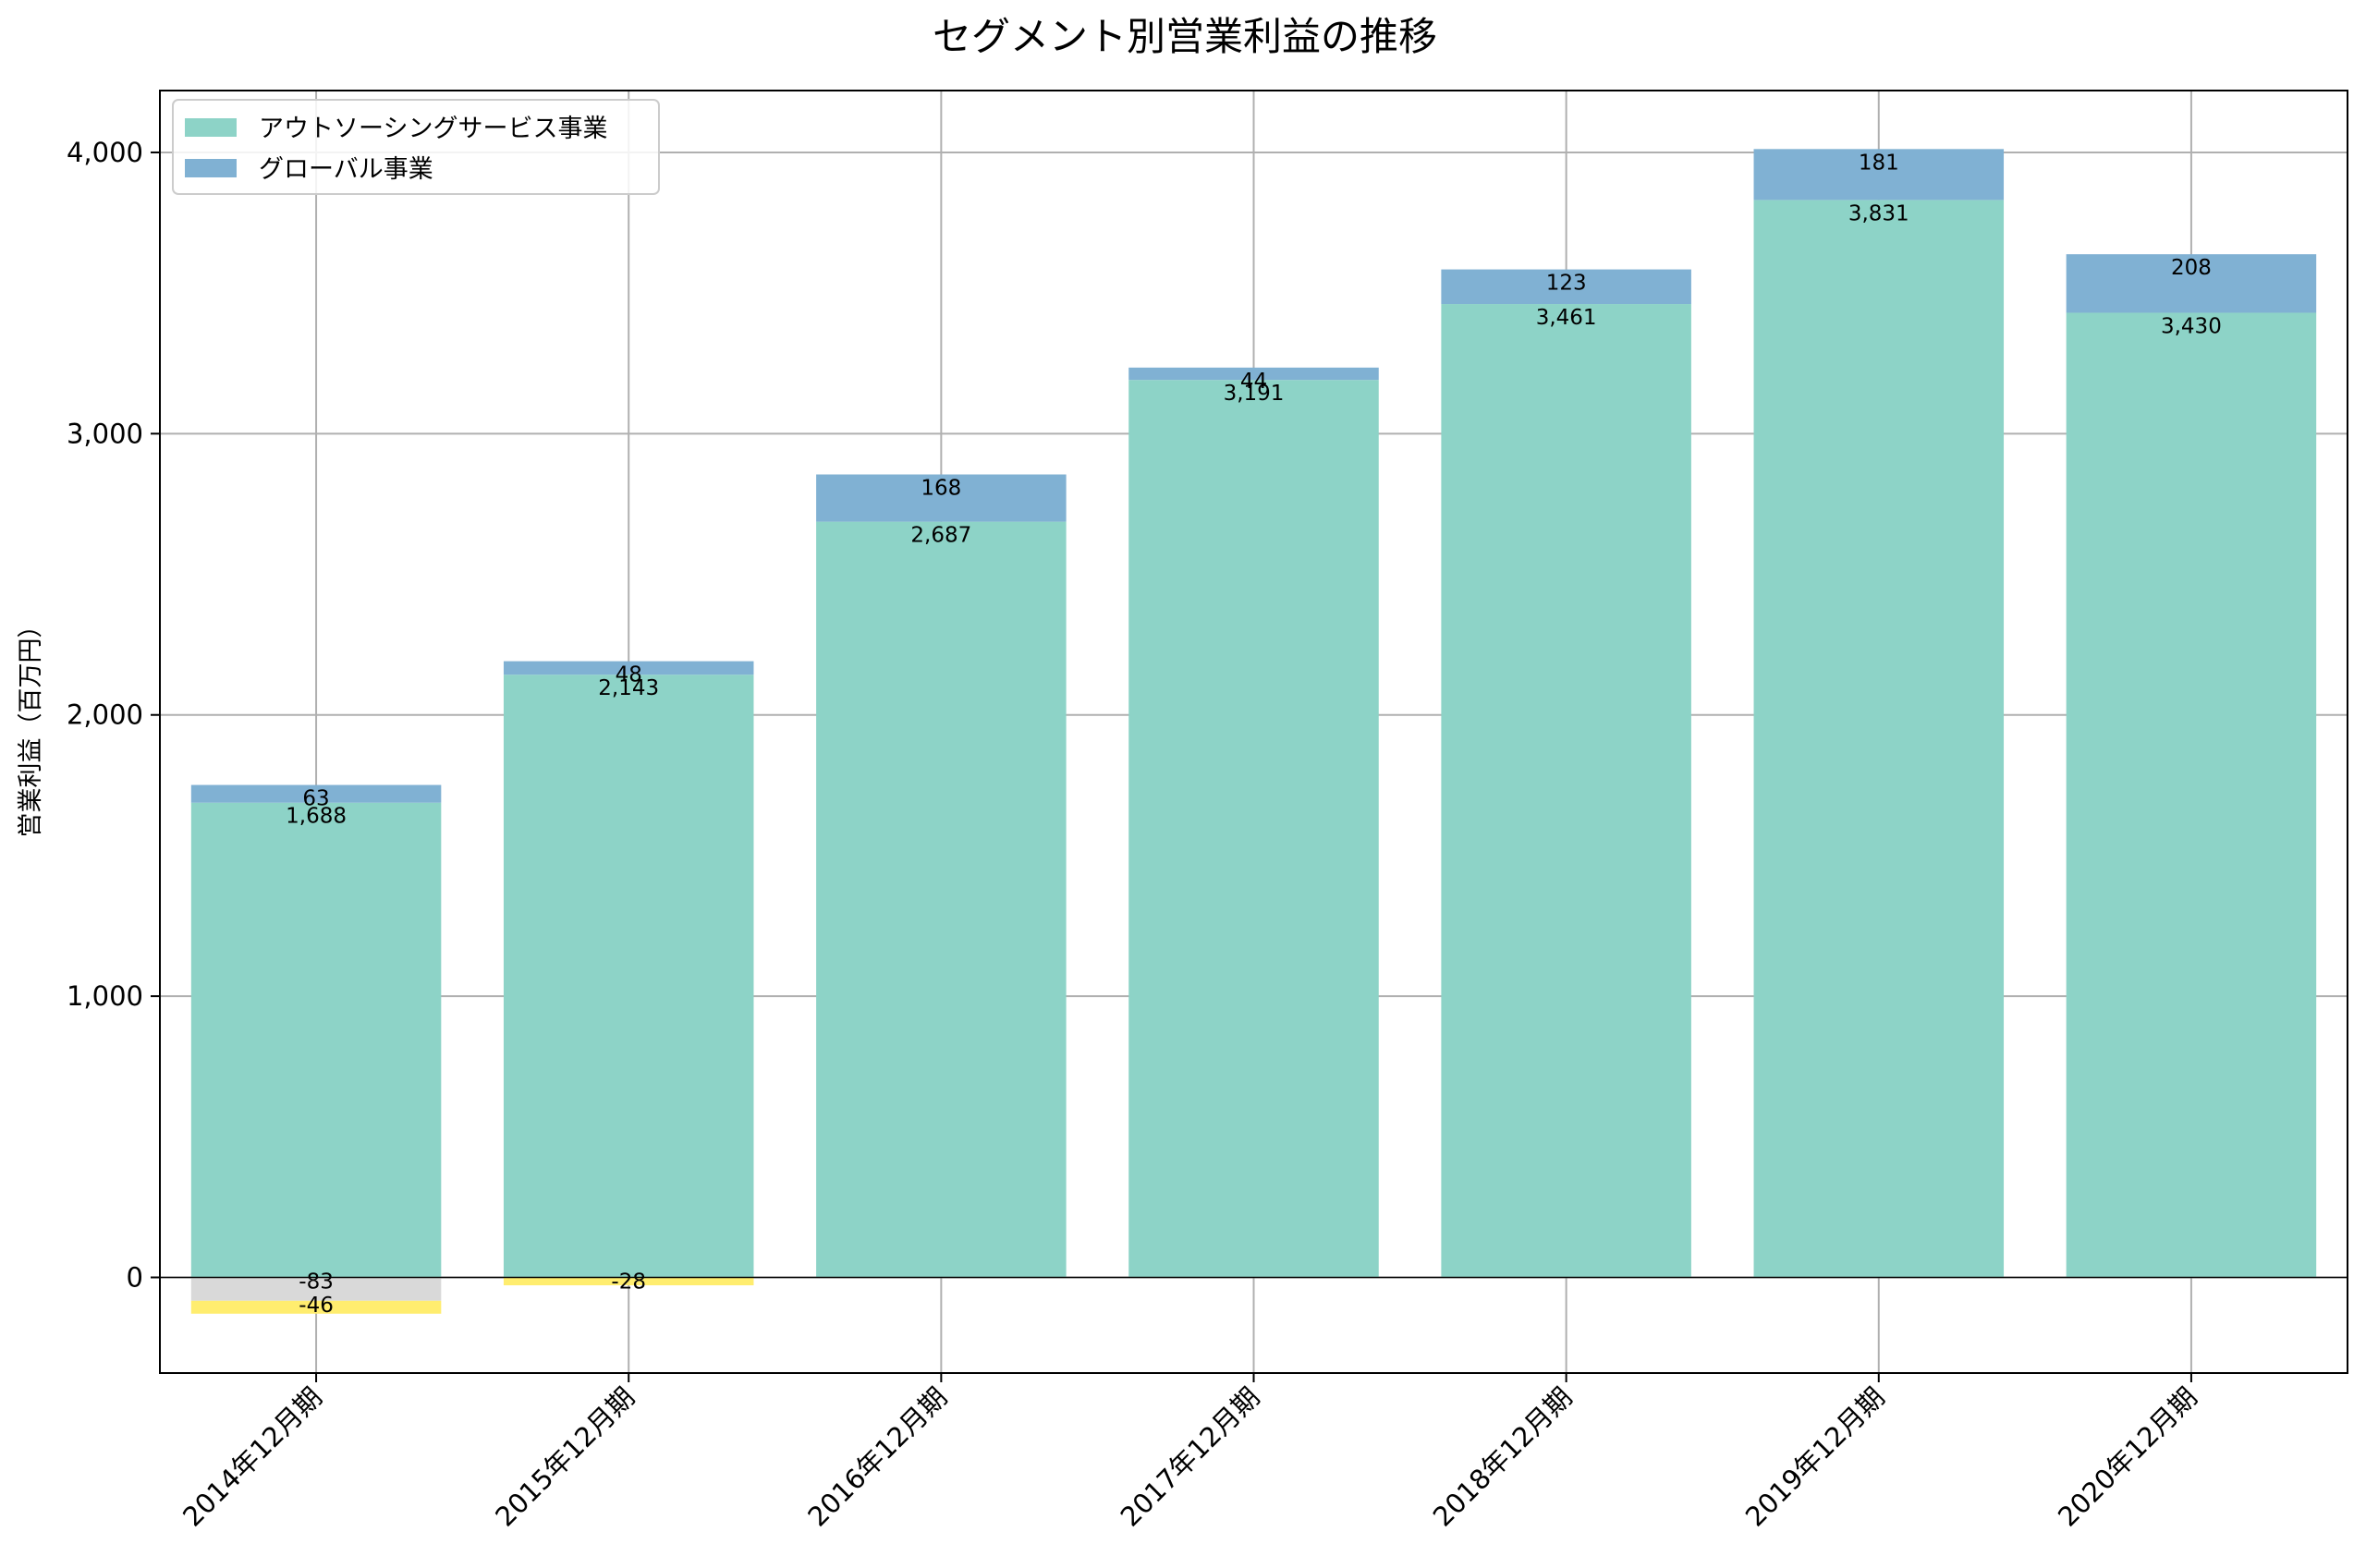 Image resolution: width=2366 pixels, height=1568 pixels. I want to click on legend-entry-label: グローバル事業, so click(346, 169).